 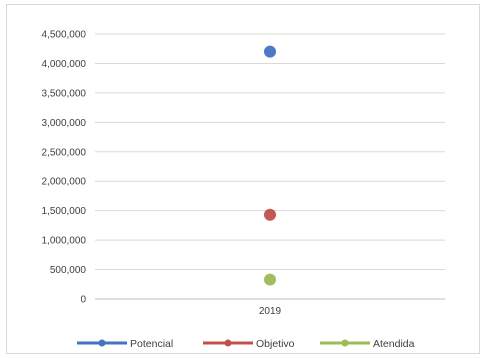 I want to click on y-tick-label: 3,000,000, so click(x=64, y=123).